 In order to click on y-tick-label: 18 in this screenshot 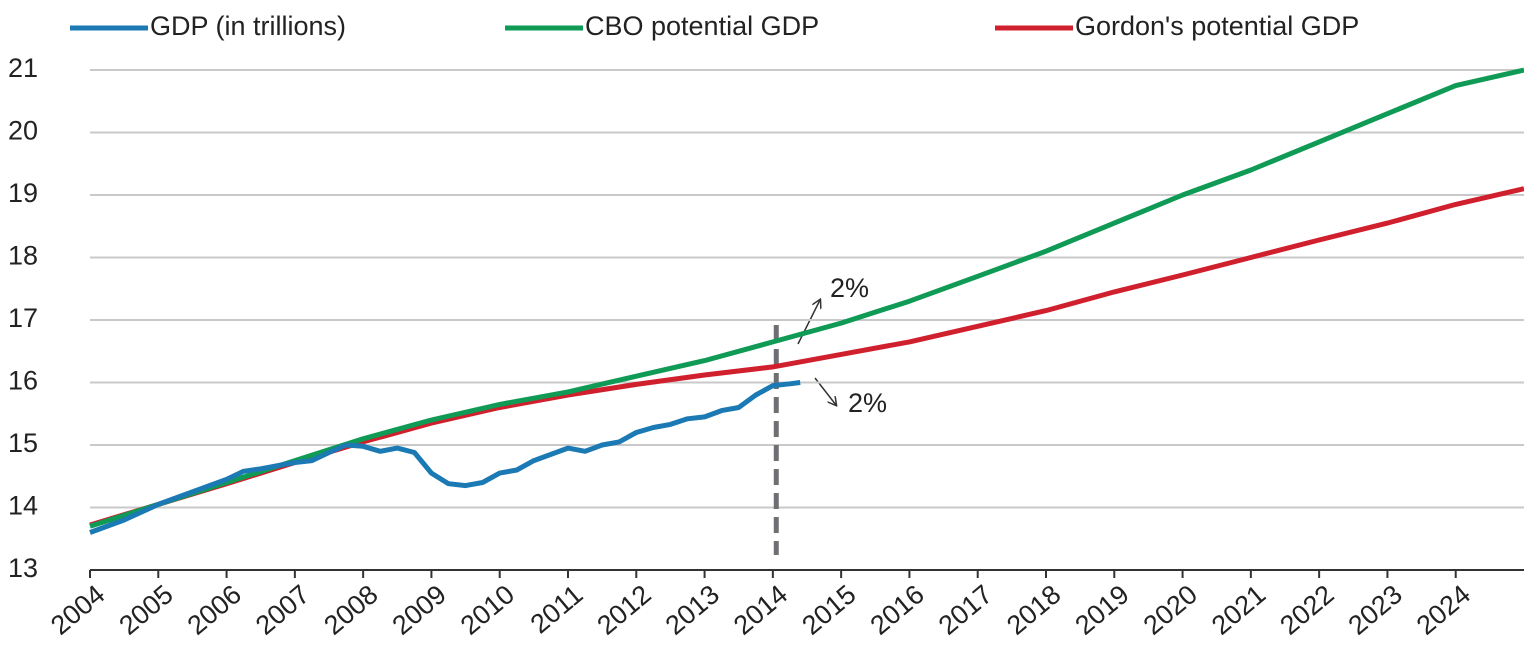, I will do `click(23, 256)`.